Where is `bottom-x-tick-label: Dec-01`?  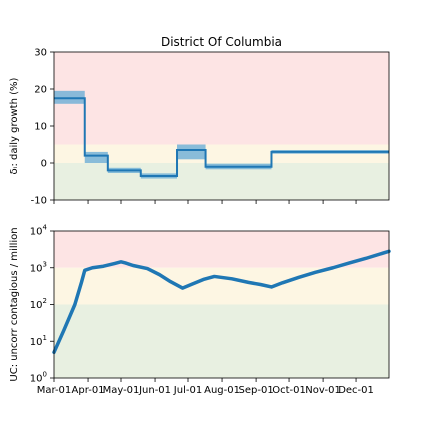
bottom-x-tick-label: Dec-01 is located at coordinates (356, 390).